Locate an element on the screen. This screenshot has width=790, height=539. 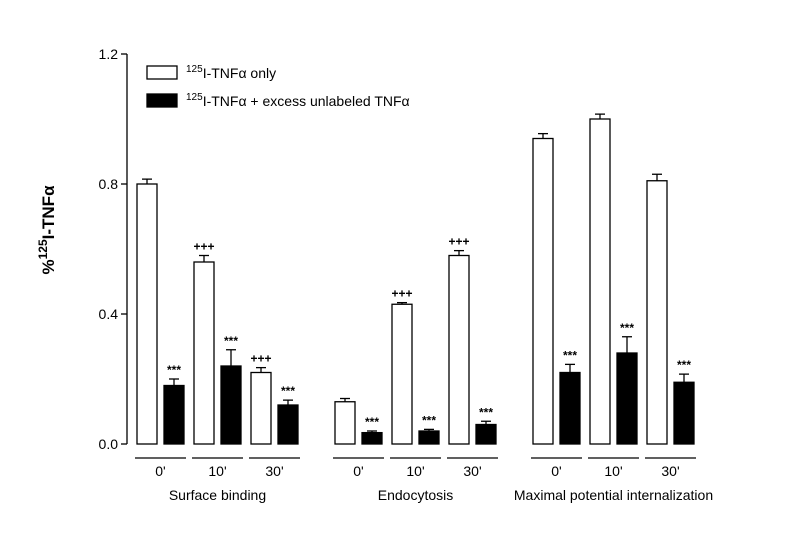
legend-entry-label: 125I-TNFα + excess unlabeled TNFα is located at coordinates (298, 100).